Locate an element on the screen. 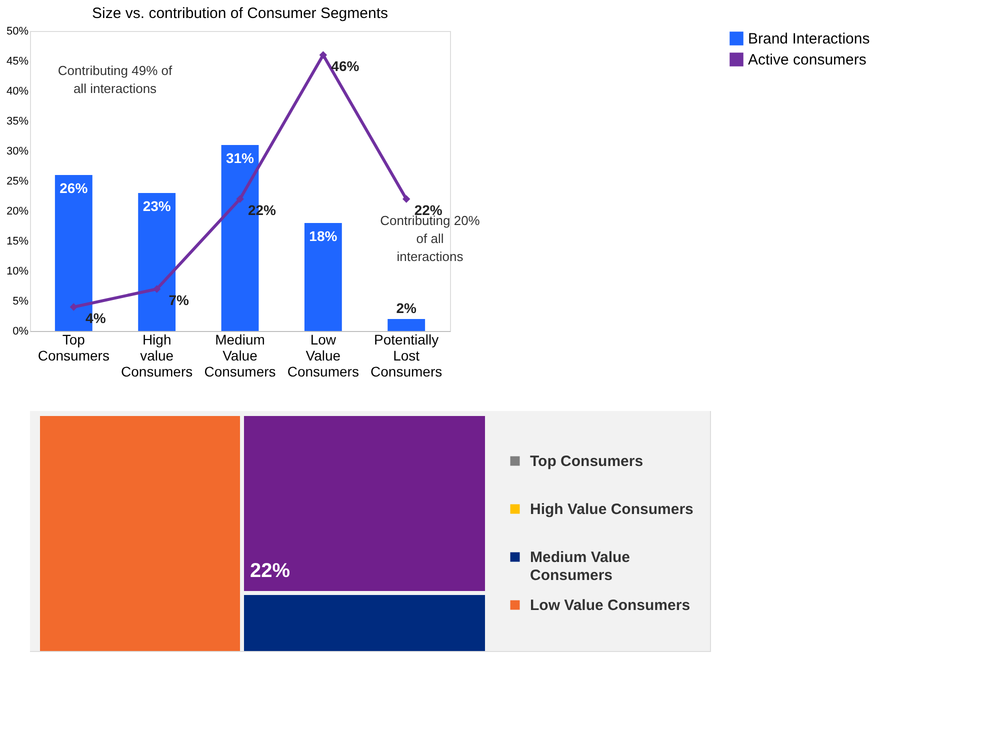 The image size is (1000, 749). y-tick-label: 25% is located at coordinates (17, 182).